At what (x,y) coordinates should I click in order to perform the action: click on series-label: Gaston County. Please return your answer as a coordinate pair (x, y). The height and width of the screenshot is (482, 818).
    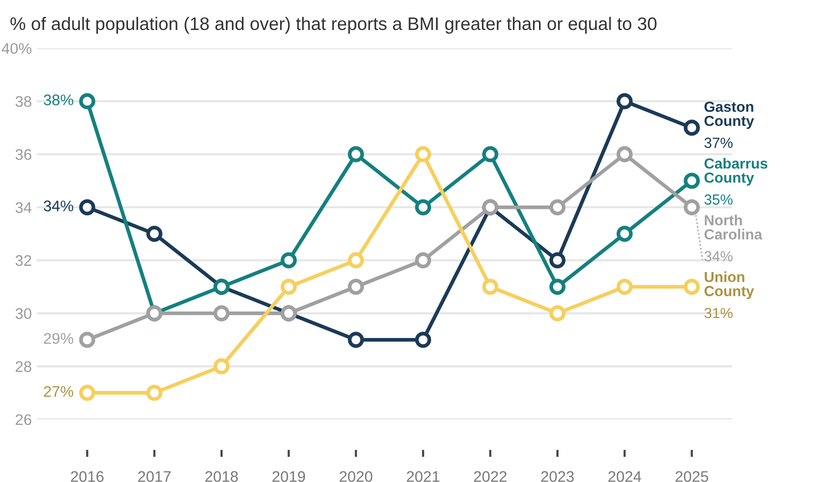
    Looking at the image, I should click on (729, 115).